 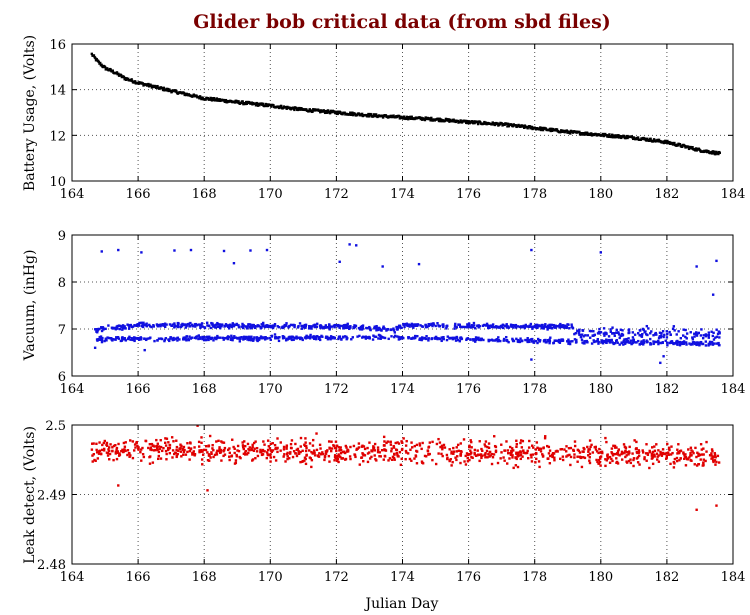 What do you see at coordinates (62, 377) in the screenshot?
I see `y-tick-label: 6` at bounding box center [62, 377].